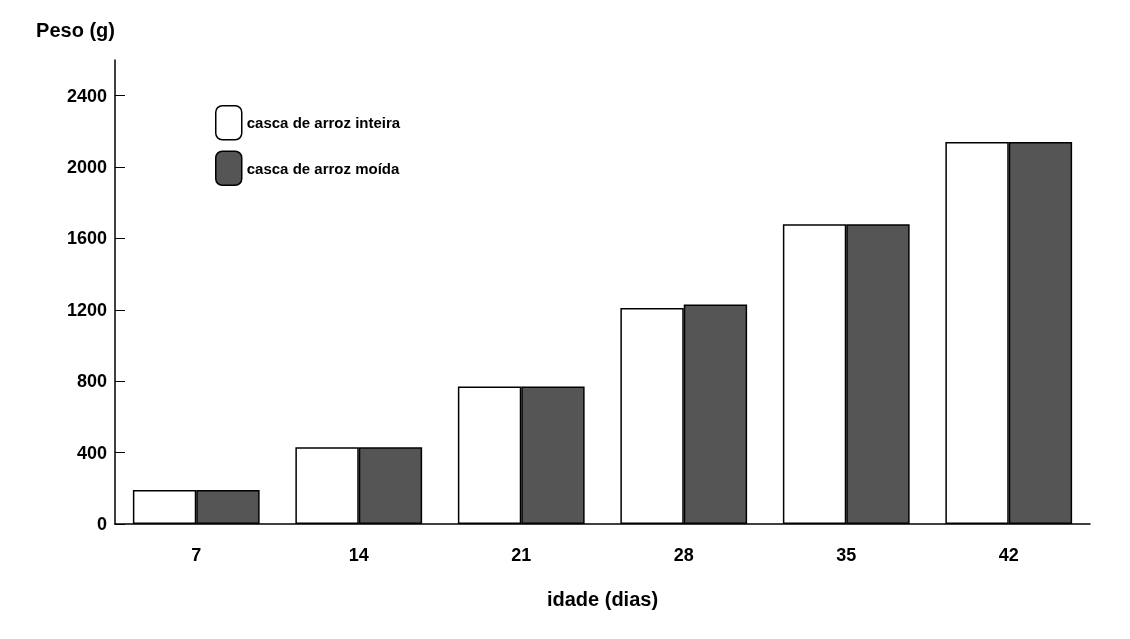  What do you see at coordinates (846, 555) in the screenshot?
I see `x-tick-label: 35` at bounding box center [846, 555].